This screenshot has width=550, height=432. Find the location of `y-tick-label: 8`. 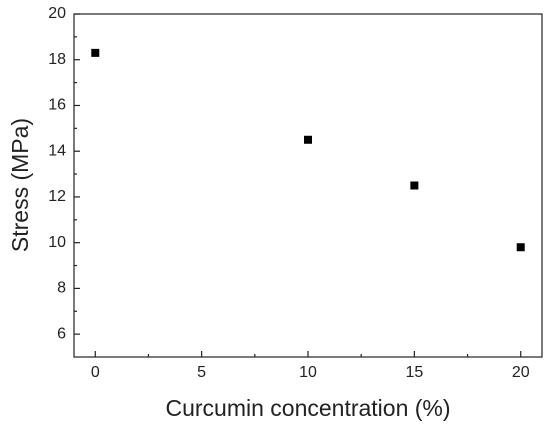

y-tick-label: 8 is located at coordinates (61, 288).